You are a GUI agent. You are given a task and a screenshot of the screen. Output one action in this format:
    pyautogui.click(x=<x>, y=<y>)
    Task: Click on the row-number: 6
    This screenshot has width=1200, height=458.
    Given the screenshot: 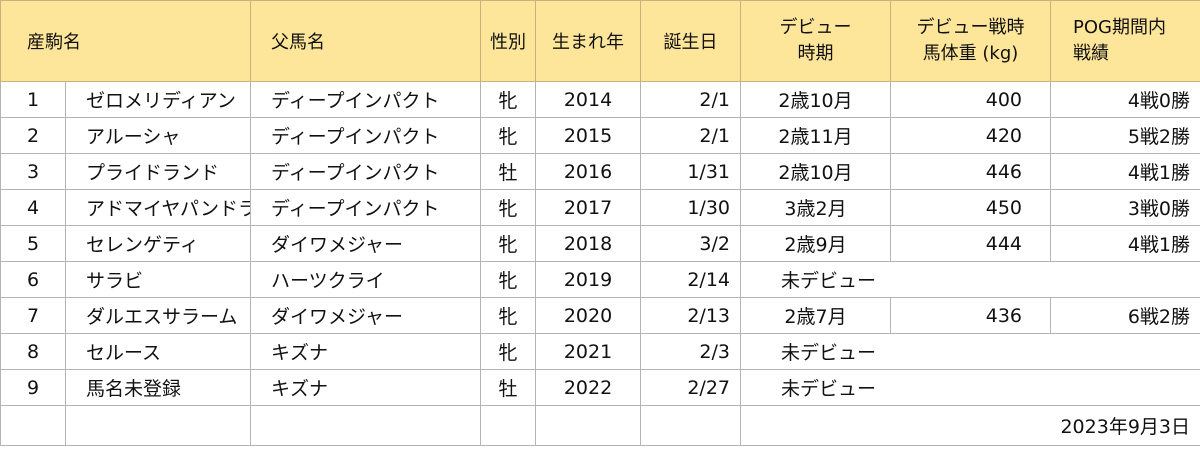 What is the action you would take?
    pyautogui.click(x=33, y=279)
    